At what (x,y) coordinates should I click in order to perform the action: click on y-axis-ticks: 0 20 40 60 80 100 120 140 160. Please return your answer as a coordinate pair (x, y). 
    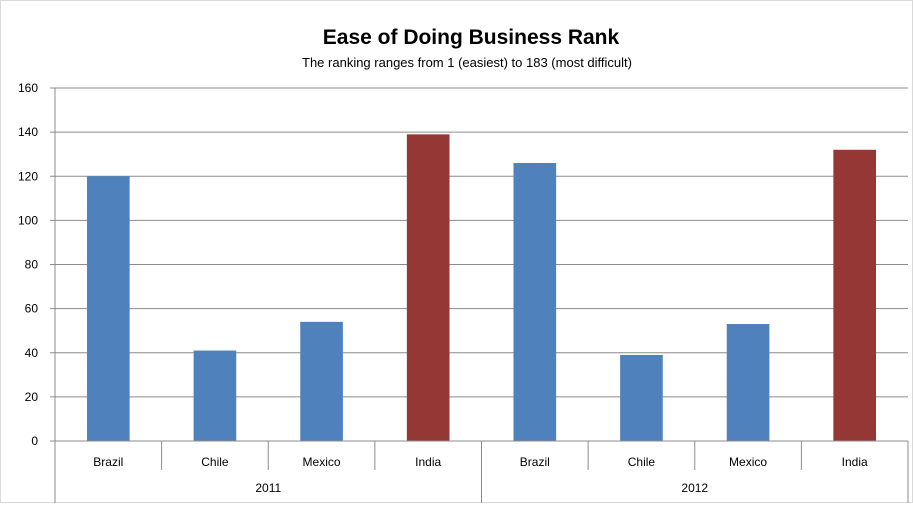
    Looking at the image, I should click on (37, 264).